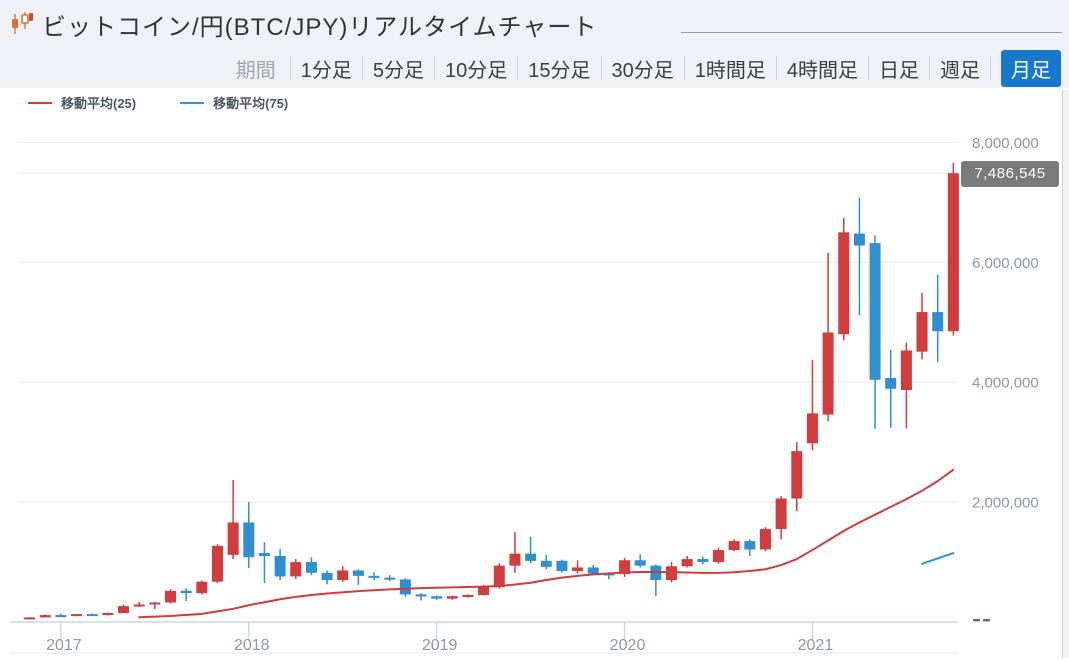 The height and width of the screenshot is (663, 1069). Describe the element at coordinates (398, 70) in the screenshot. I see `period-option-1: 5分足` at that location.